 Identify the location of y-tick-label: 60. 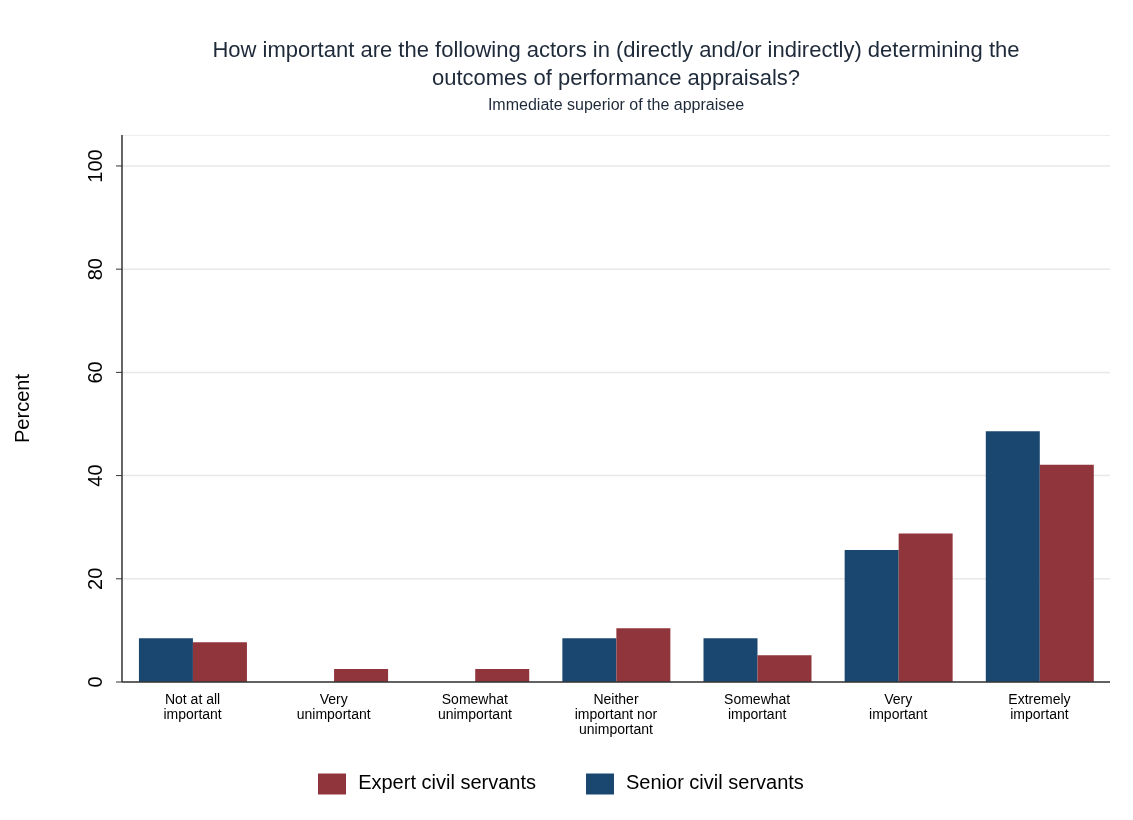
(95, 372).